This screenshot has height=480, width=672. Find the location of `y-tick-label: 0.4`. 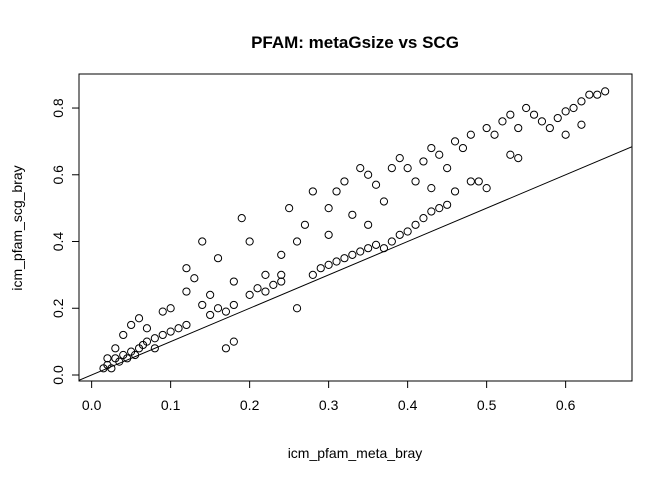

y-tick-label: 0.4 is located at coordinates (58, 242).